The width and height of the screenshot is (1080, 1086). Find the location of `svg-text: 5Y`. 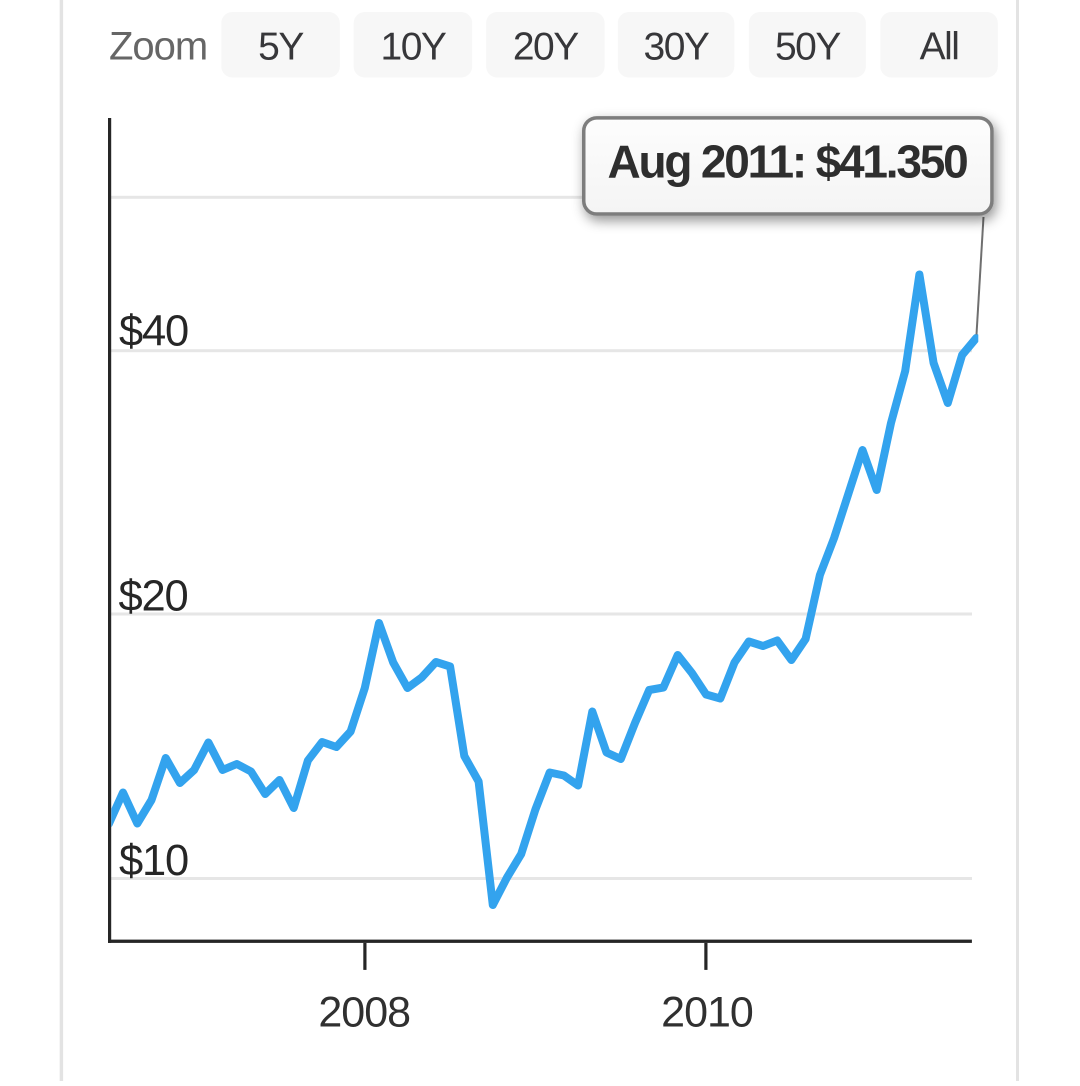

svg-text: 5Y is located at coordinates (281, 47).